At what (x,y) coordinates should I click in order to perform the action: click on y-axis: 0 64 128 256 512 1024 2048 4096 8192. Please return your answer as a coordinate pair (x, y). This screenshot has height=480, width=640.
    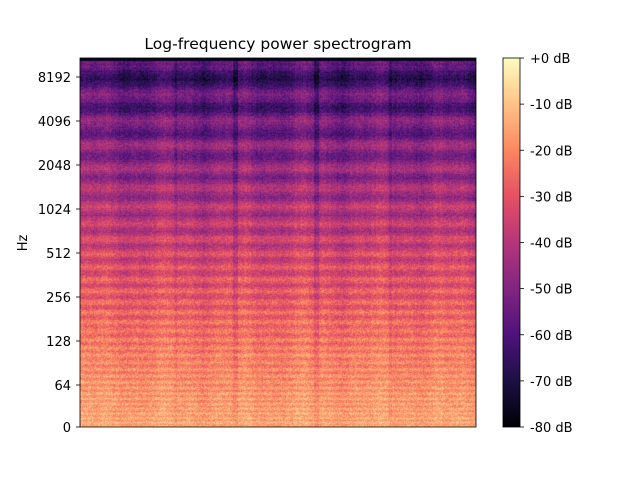
    Looking at the image, I should click on (59, 253).